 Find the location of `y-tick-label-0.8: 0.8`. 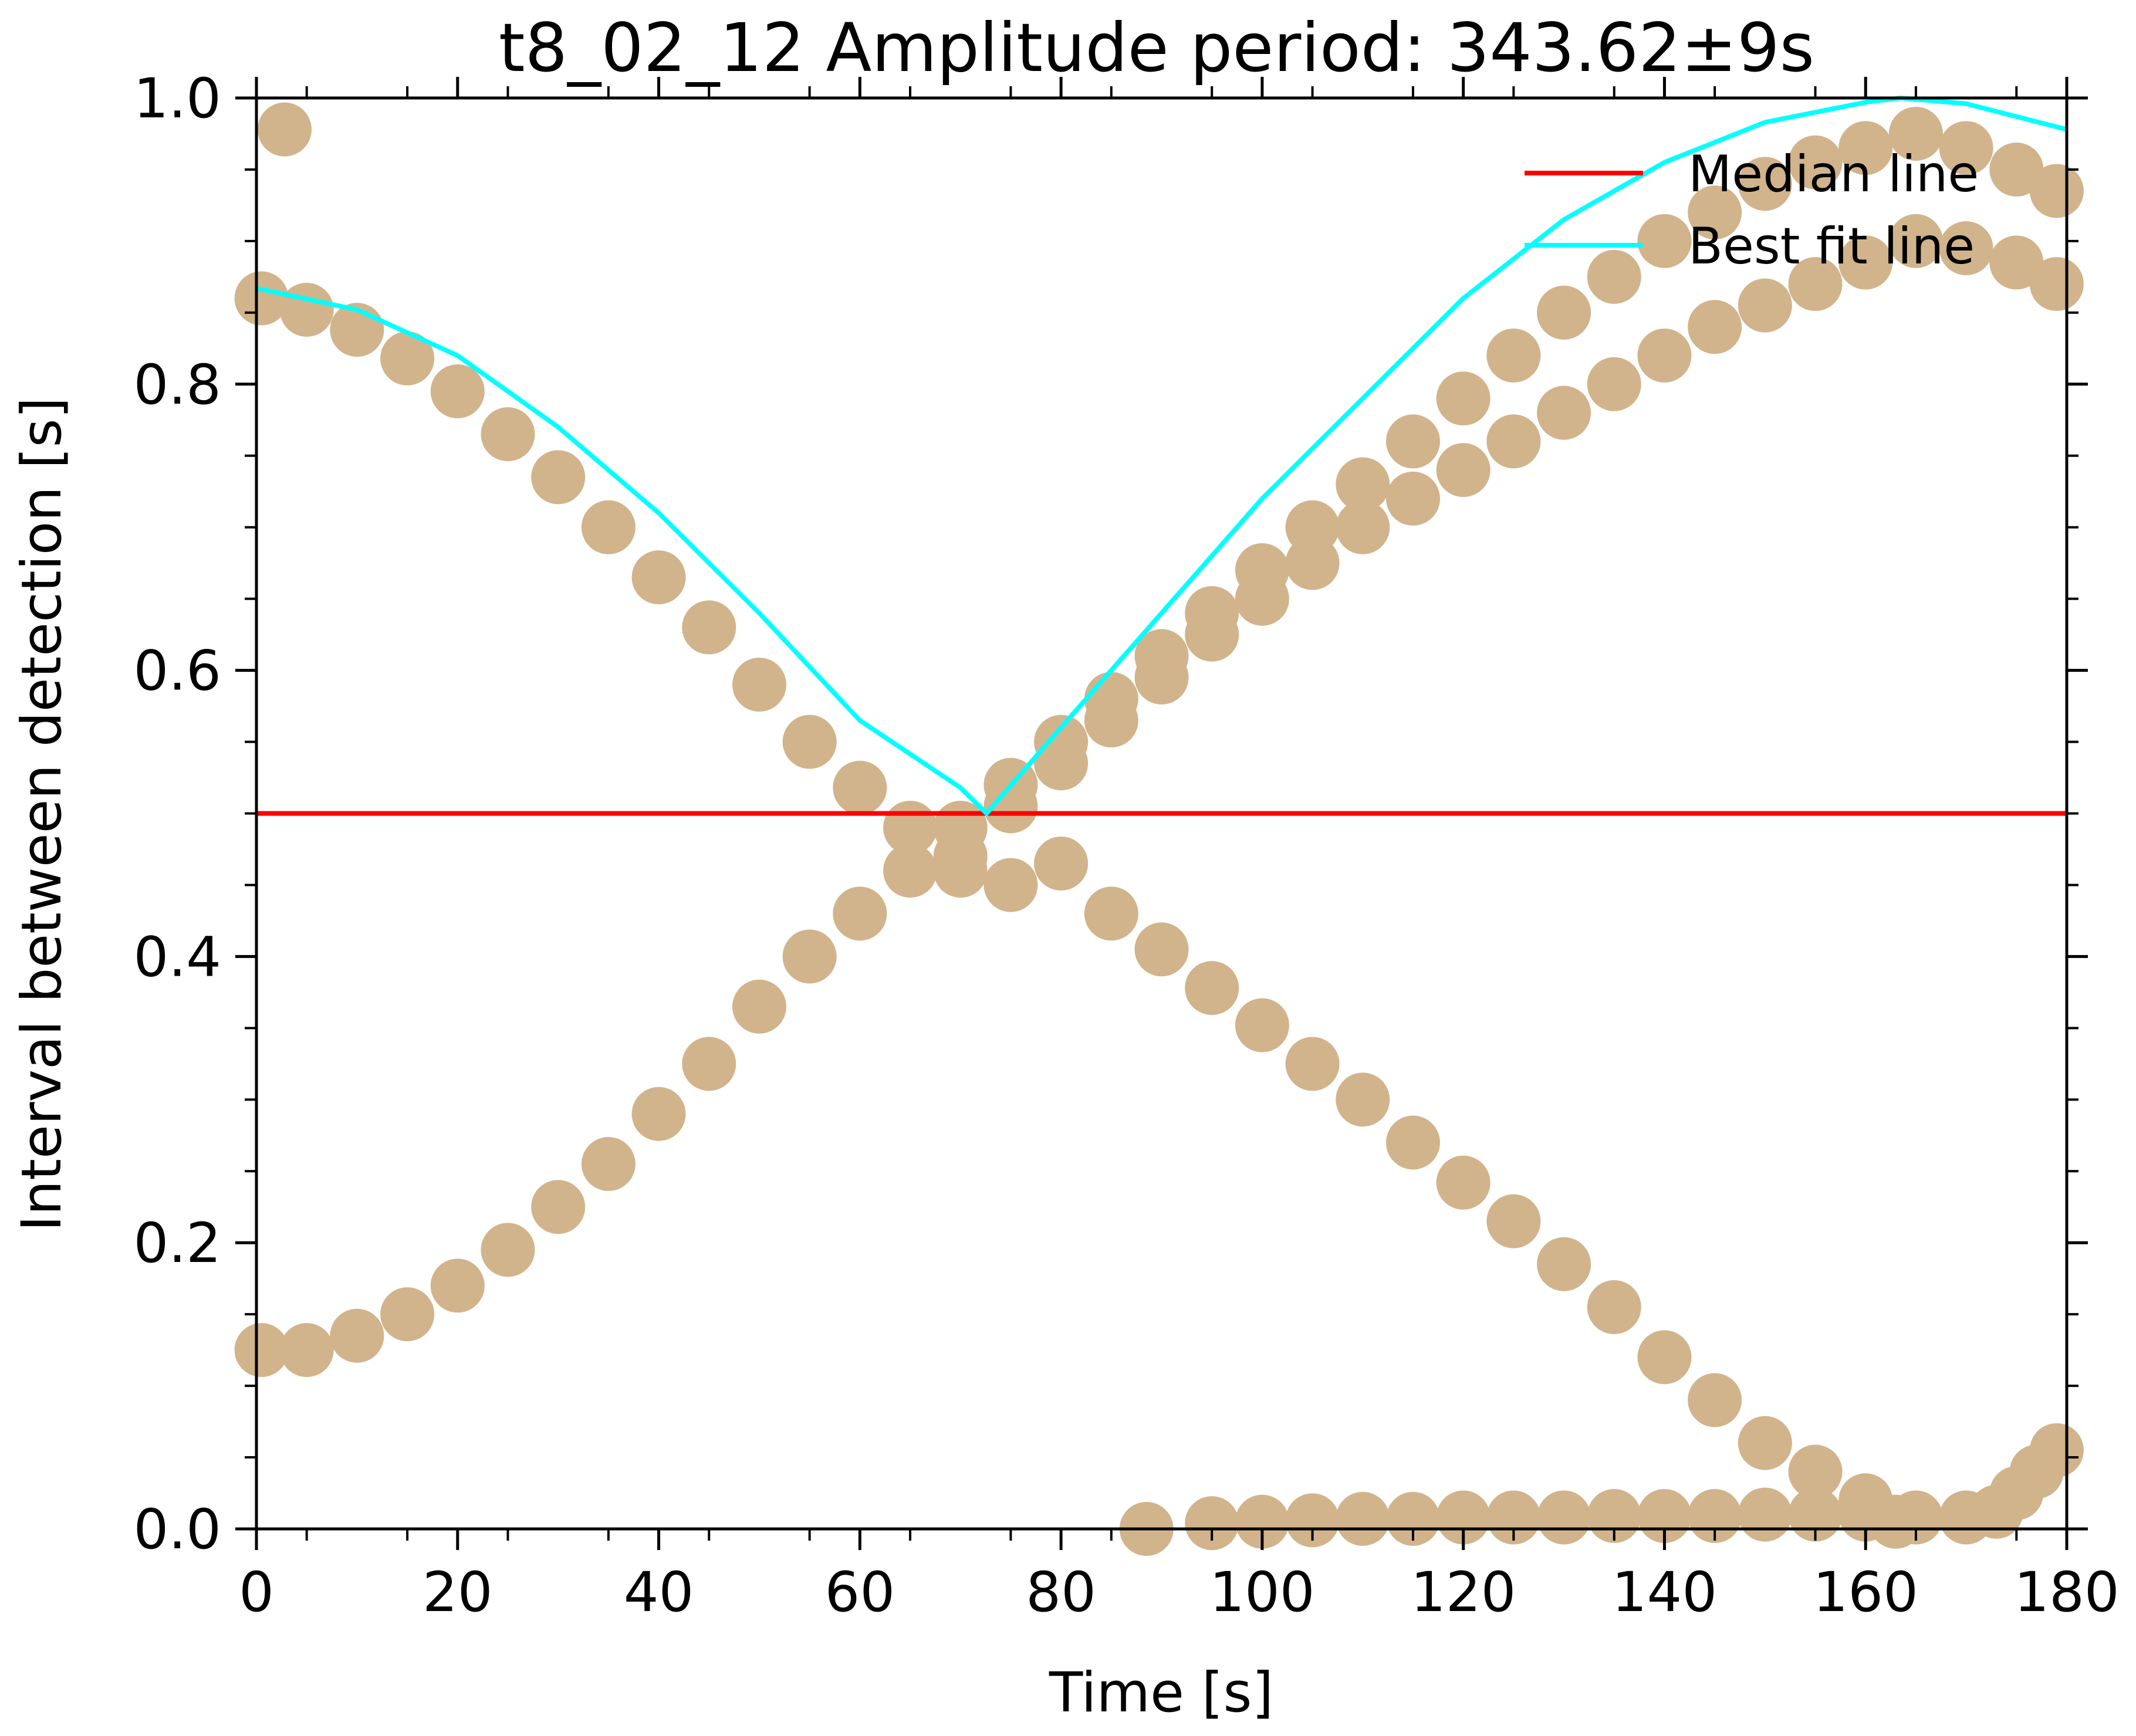

y-tick-label-0.8: 0.8 is located at coordinates (178, 385).